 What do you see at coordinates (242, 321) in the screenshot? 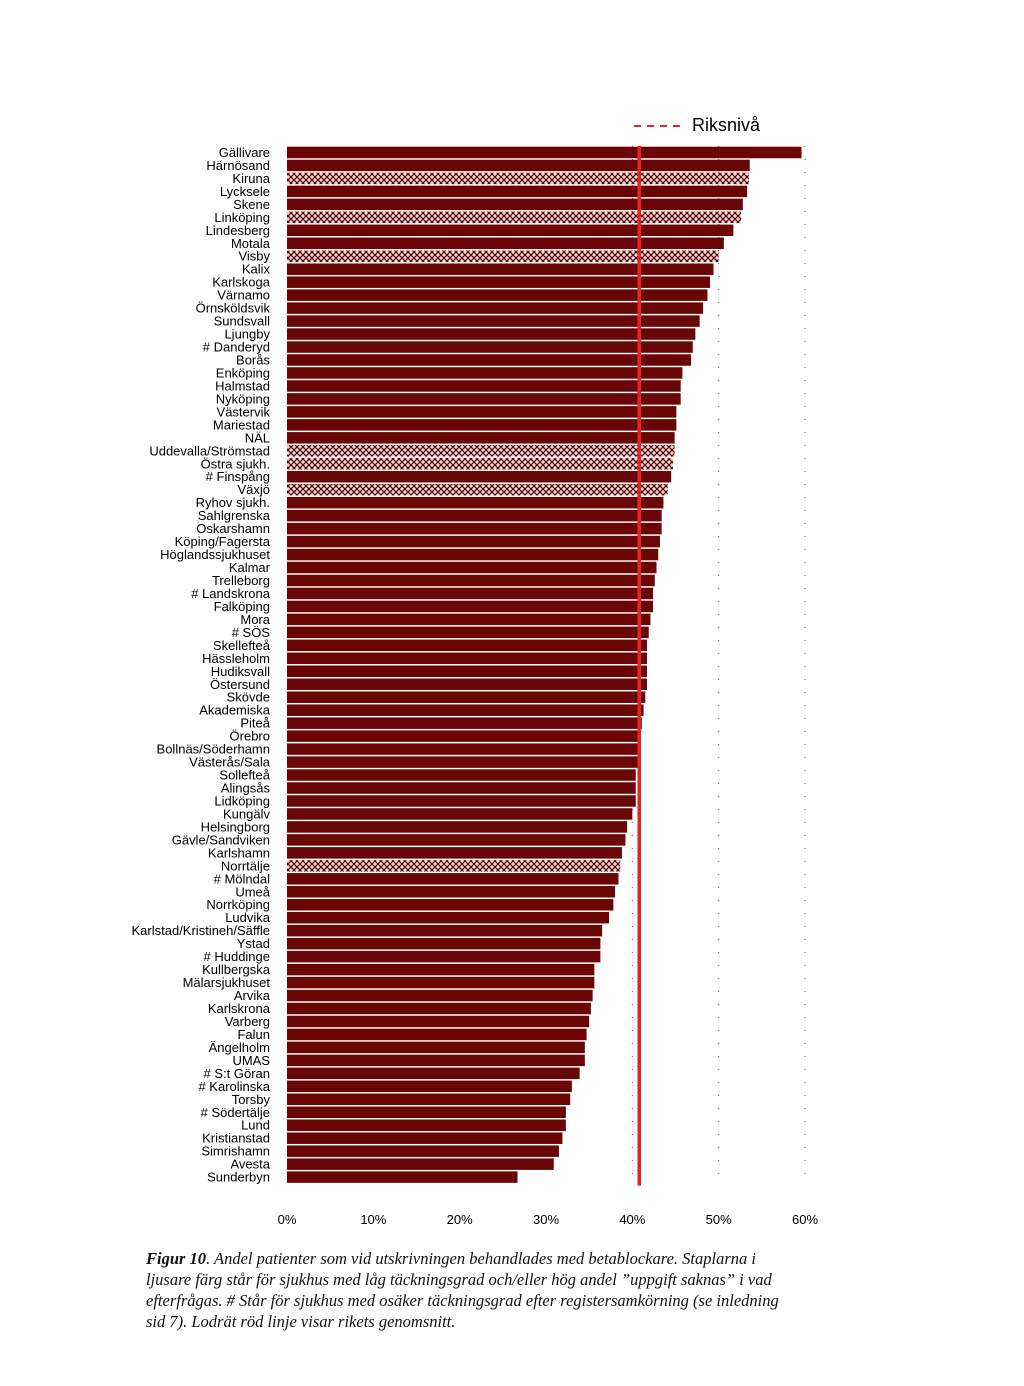
I see `category-label-13: Sundsvall` at bounding box center [242, 321].